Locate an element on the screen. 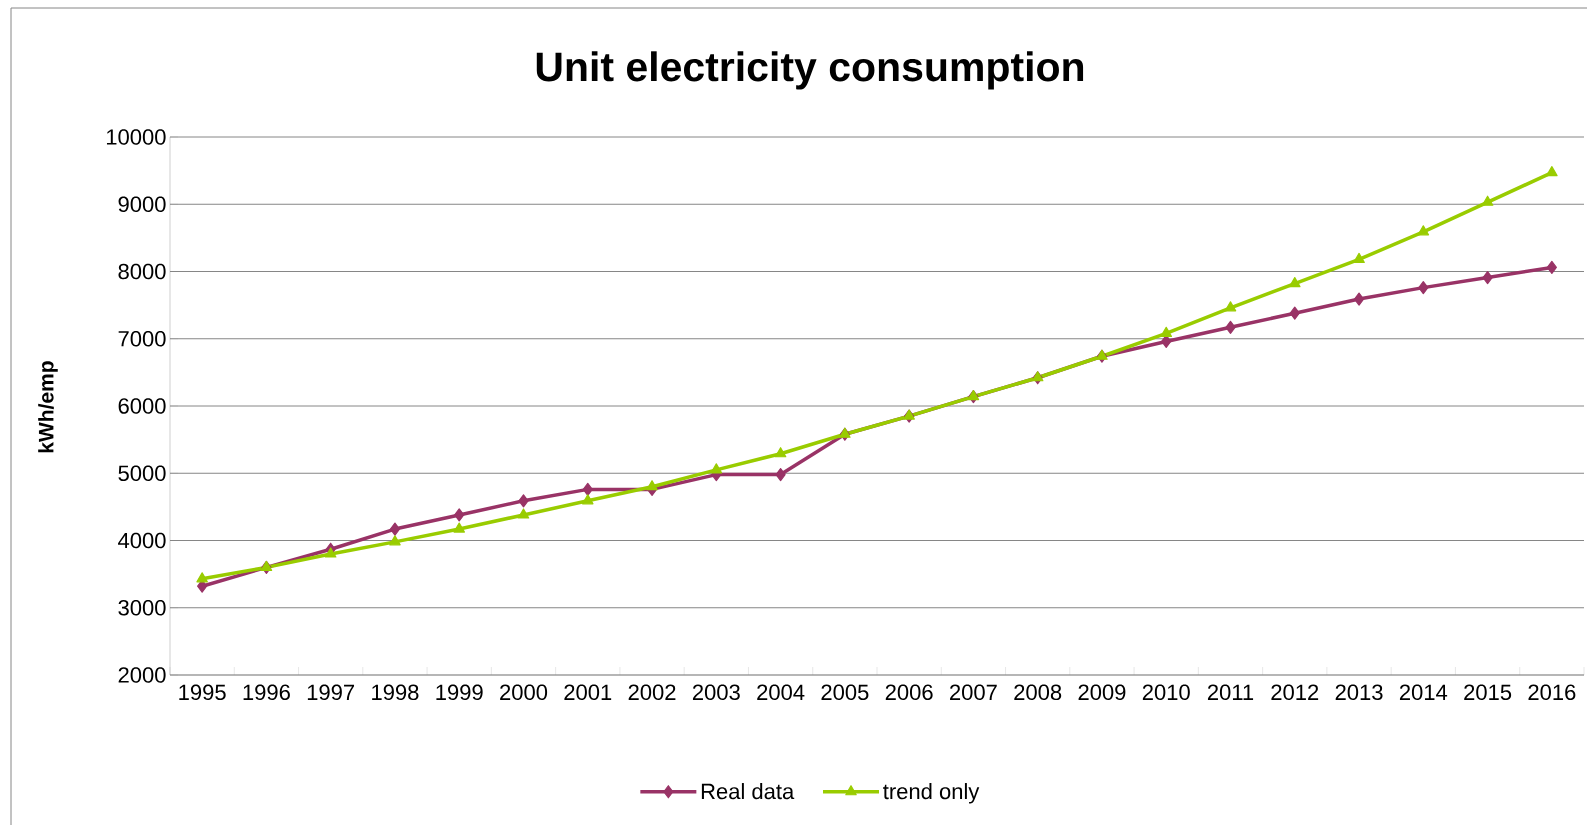 Image resolution: width=1587 pixels, height=825 pixels. x-tick-label: 2001 is located at coordinates (588, 692).